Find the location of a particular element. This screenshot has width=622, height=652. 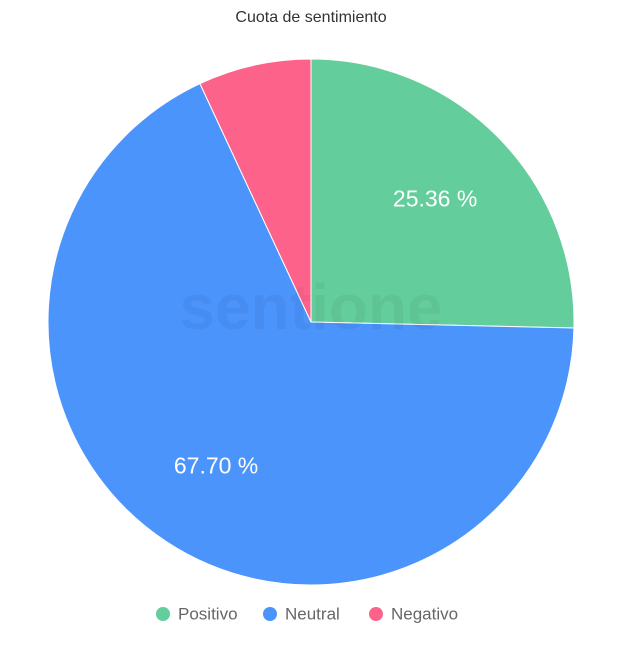

pie-slice is located at coordinates (255, 190).